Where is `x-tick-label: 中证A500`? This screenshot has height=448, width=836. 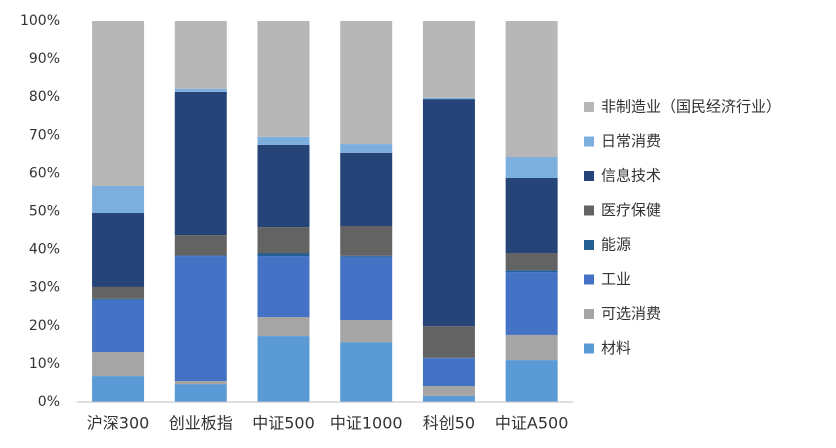
x-tick-label: 中证A500 is located at coordinates (532, 423).